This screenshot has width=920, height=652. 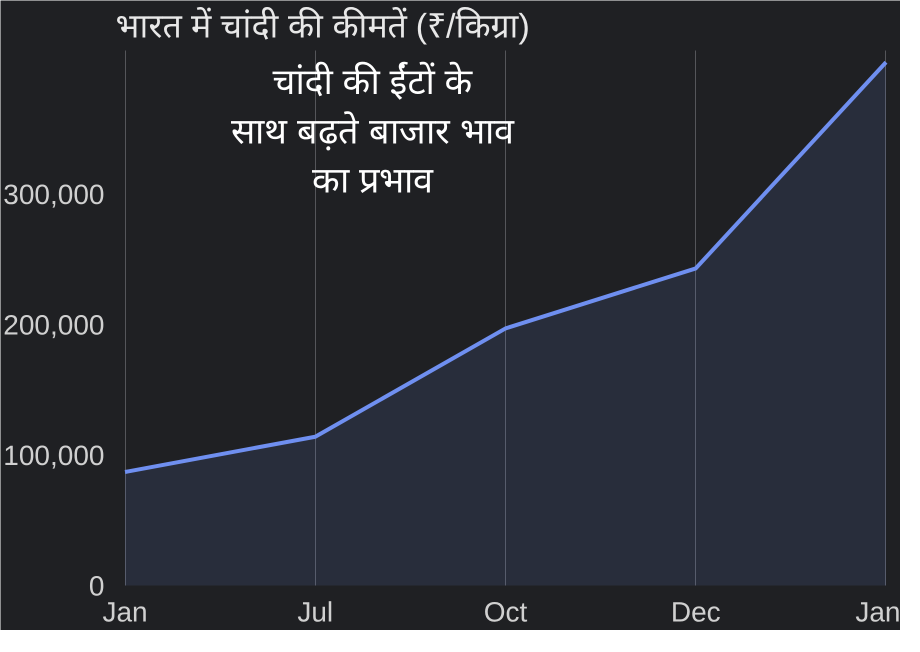 What do you see at coordinates (323, 26) in the screenshot?
I see `chart-title: भारत में चांदी की कीमतें (₹/किग्रा)` at bounding box center [323, 26].